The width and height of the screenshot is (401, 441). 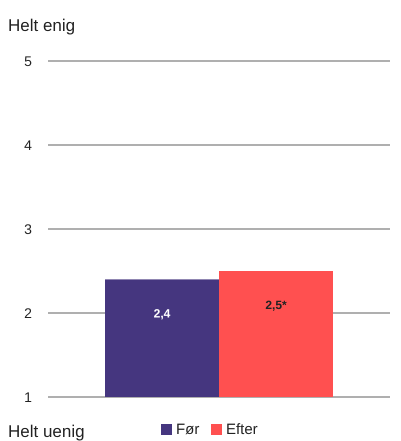 What do you see at coordinates (28, 144) in the screenshot?
I see `y-tick-label: 4` at bounding box center [28, 144].